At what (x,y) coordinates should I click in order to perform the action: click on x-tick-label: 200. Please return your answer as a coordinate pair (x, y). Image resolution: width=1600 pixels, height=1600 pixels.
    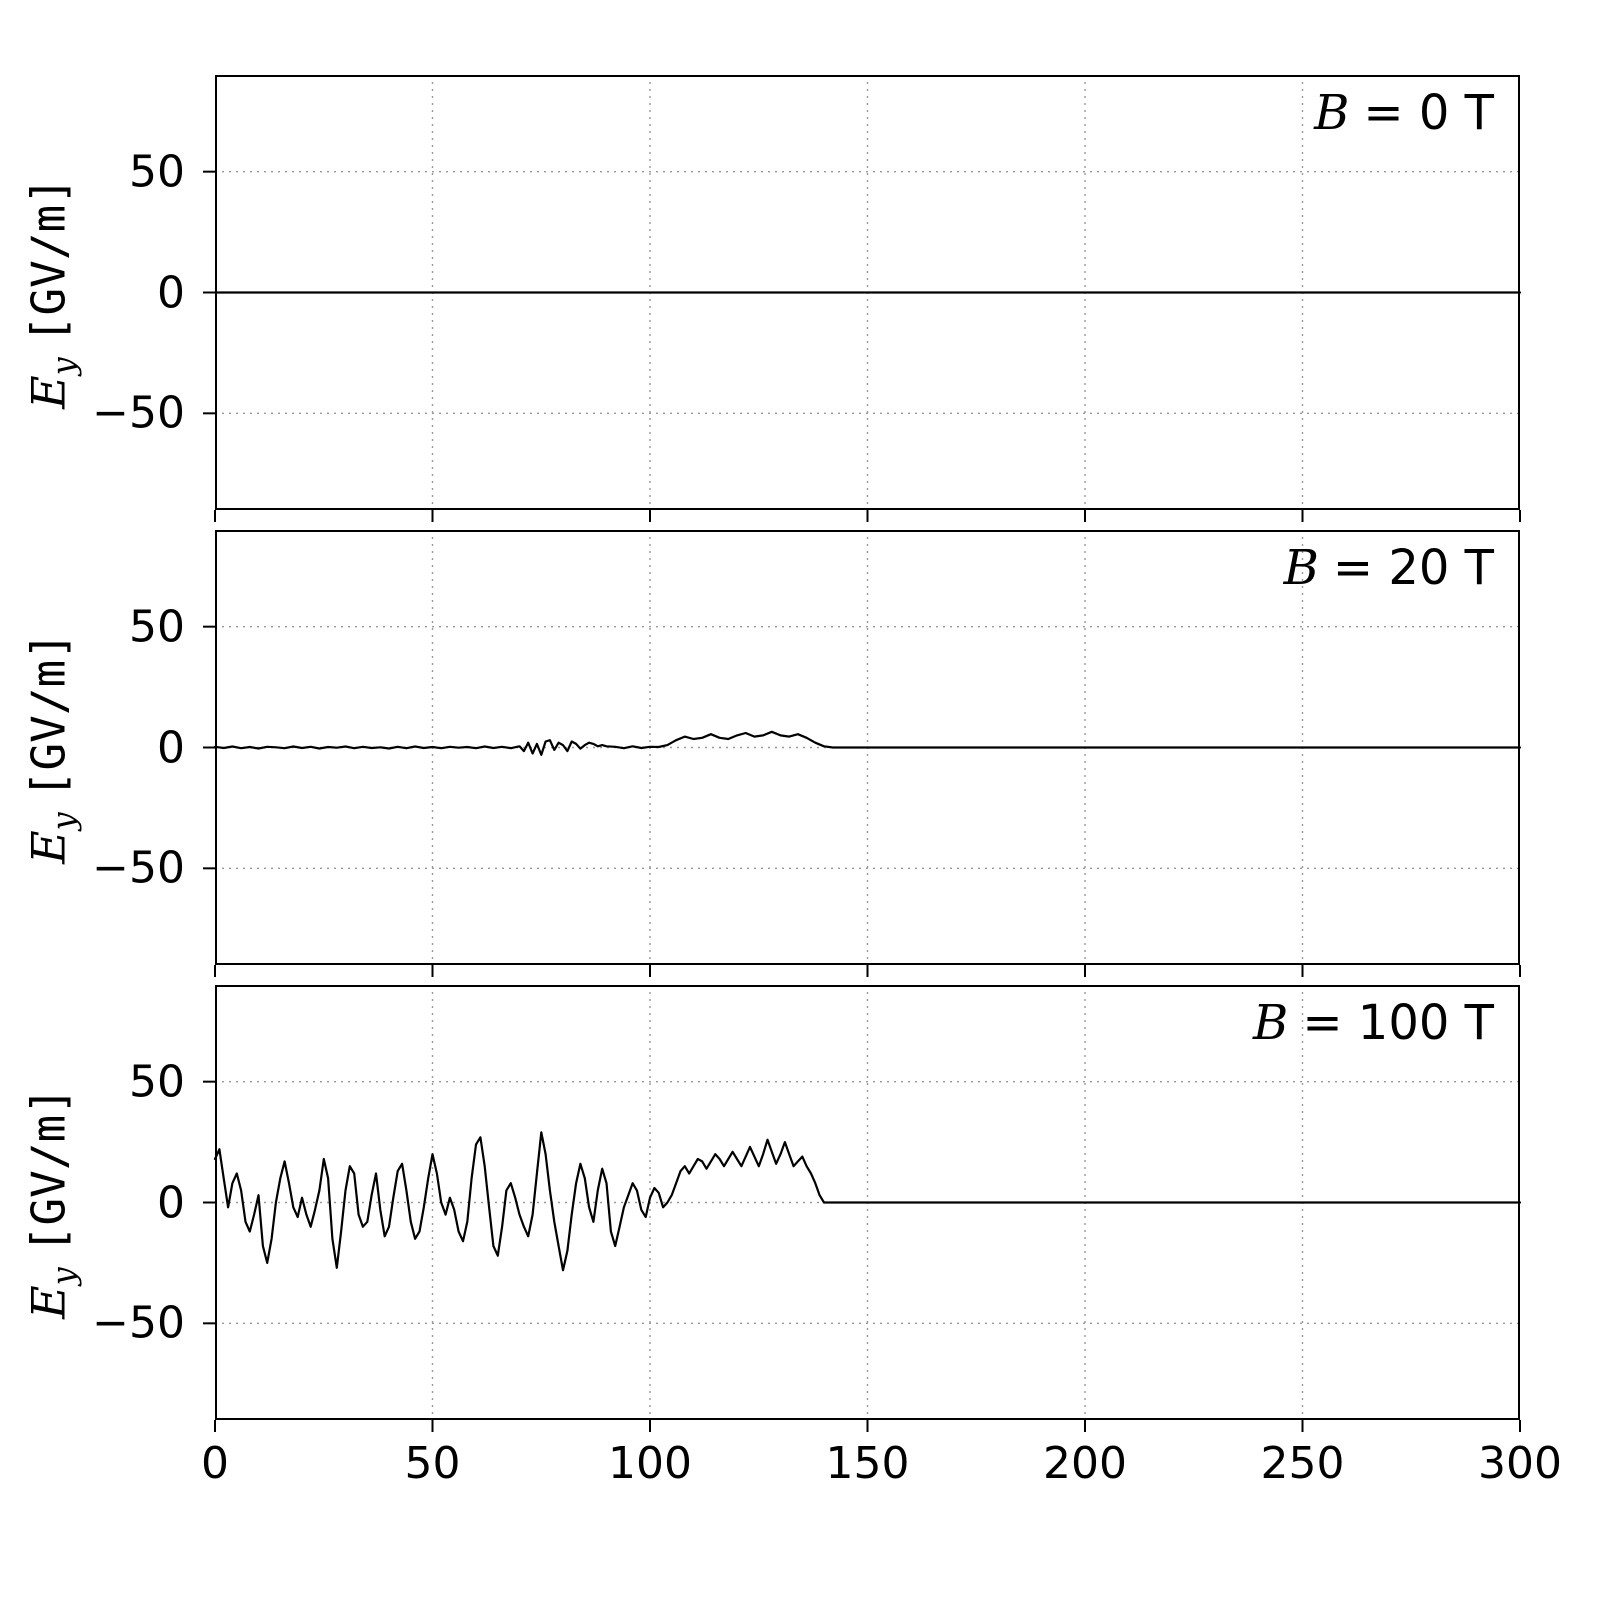
    Looking at the image, I should click on (1085, 1463).